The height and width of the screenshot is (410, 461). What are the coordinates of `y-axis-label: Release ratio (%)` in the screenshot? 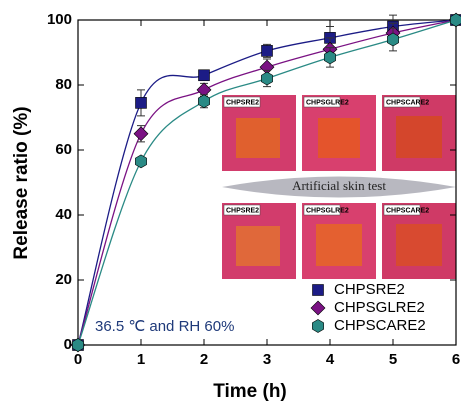 It's located at (21, 182).